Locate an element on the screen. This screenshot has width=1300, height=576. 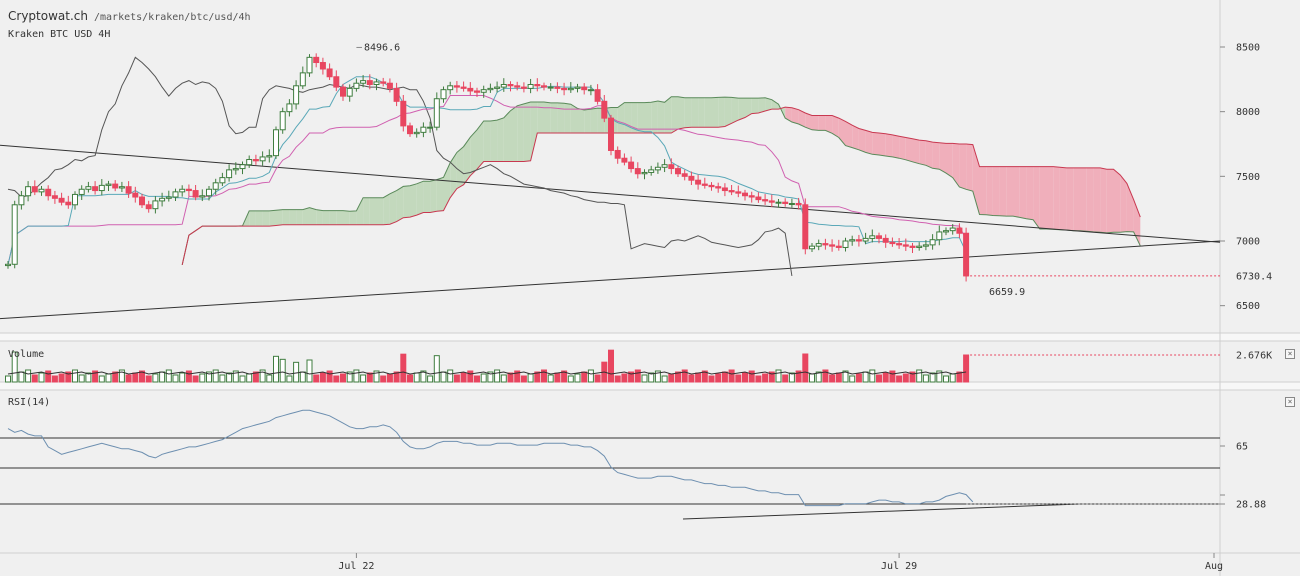
rsi-tick-label: 28.88 is located at coordinates (1251, 505).